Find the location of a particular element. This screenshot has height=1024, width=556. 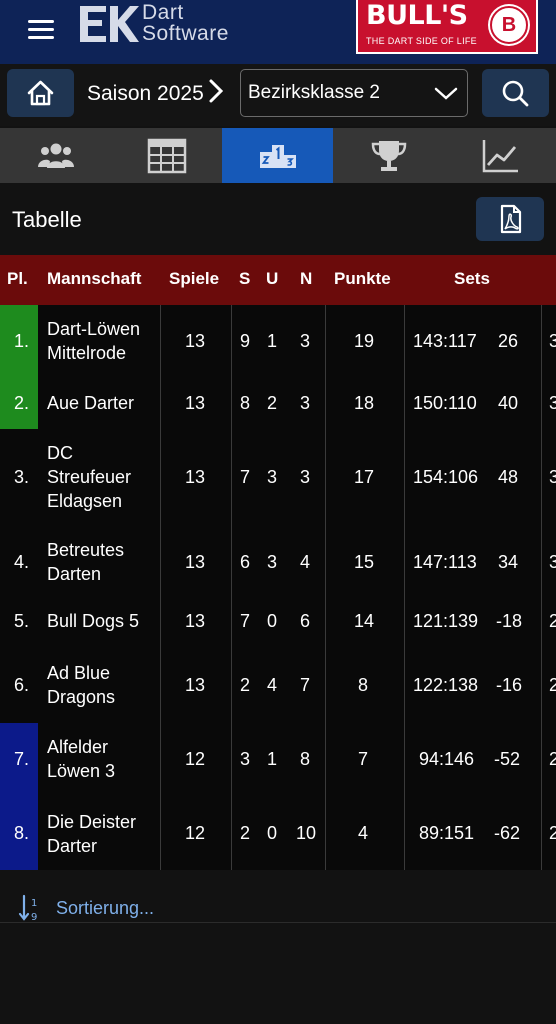

tab-table is located at coordinates (166, 155).